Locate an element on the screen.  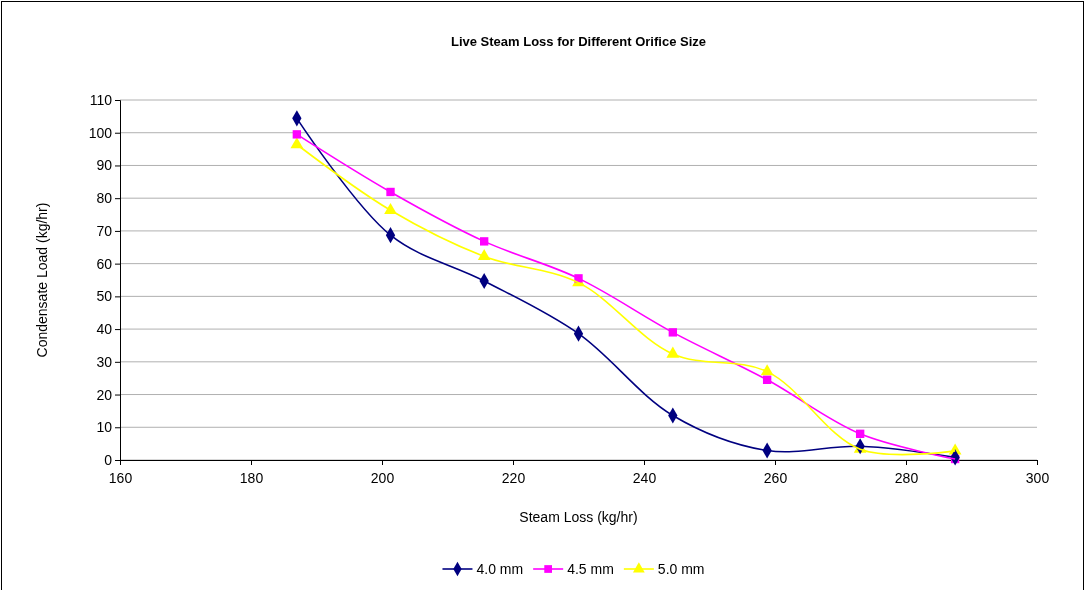
y-tick-label: 10 is located at coordinates (104, 427).